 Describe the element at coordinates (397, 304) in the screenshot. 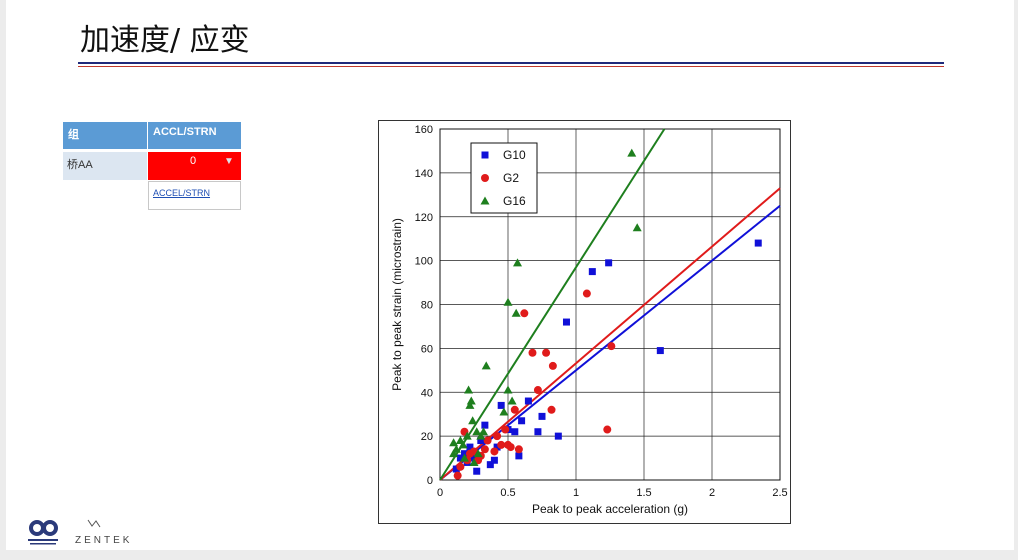

I see `y-axis-label: Peak to peak strain (microstrain)` at that location.